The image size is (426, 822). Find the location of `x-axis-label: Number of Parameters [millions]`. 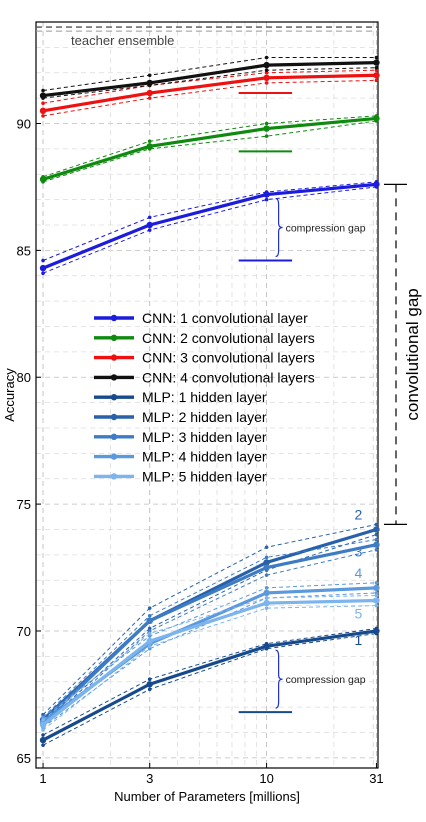

x-axis-label: Number of Parameters [millions] is located at coordinates (207, 796).